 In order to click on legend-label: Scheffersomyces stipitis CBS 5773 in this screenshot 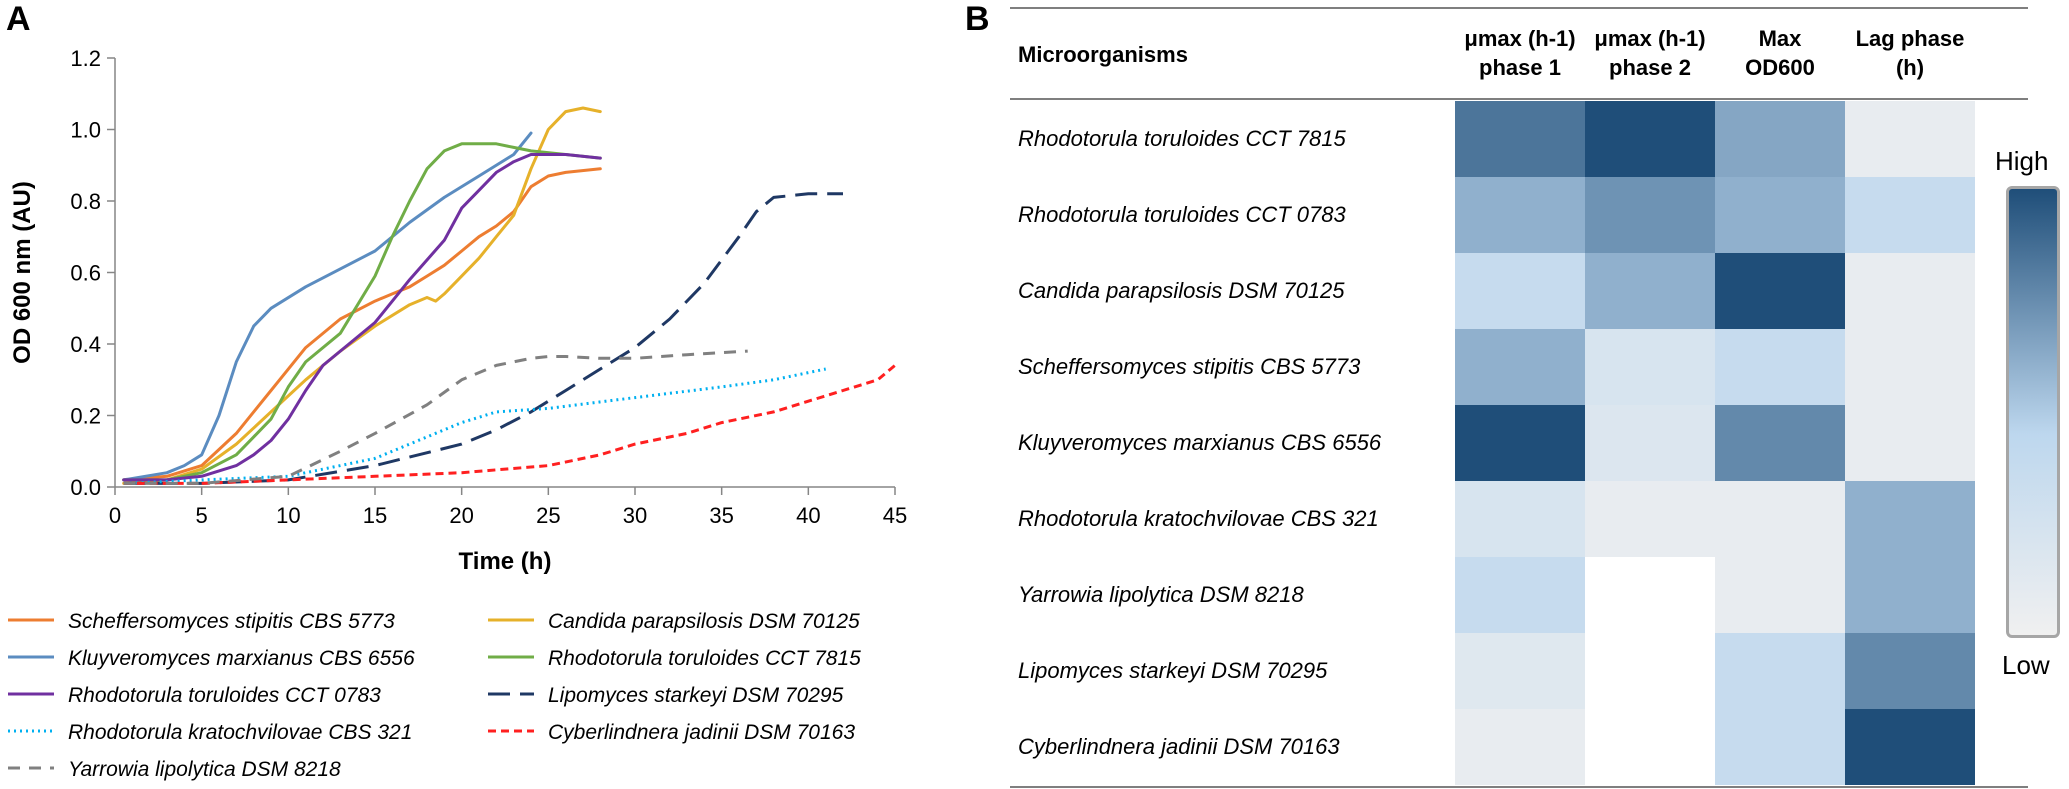, I will do `click(231, 621)`.